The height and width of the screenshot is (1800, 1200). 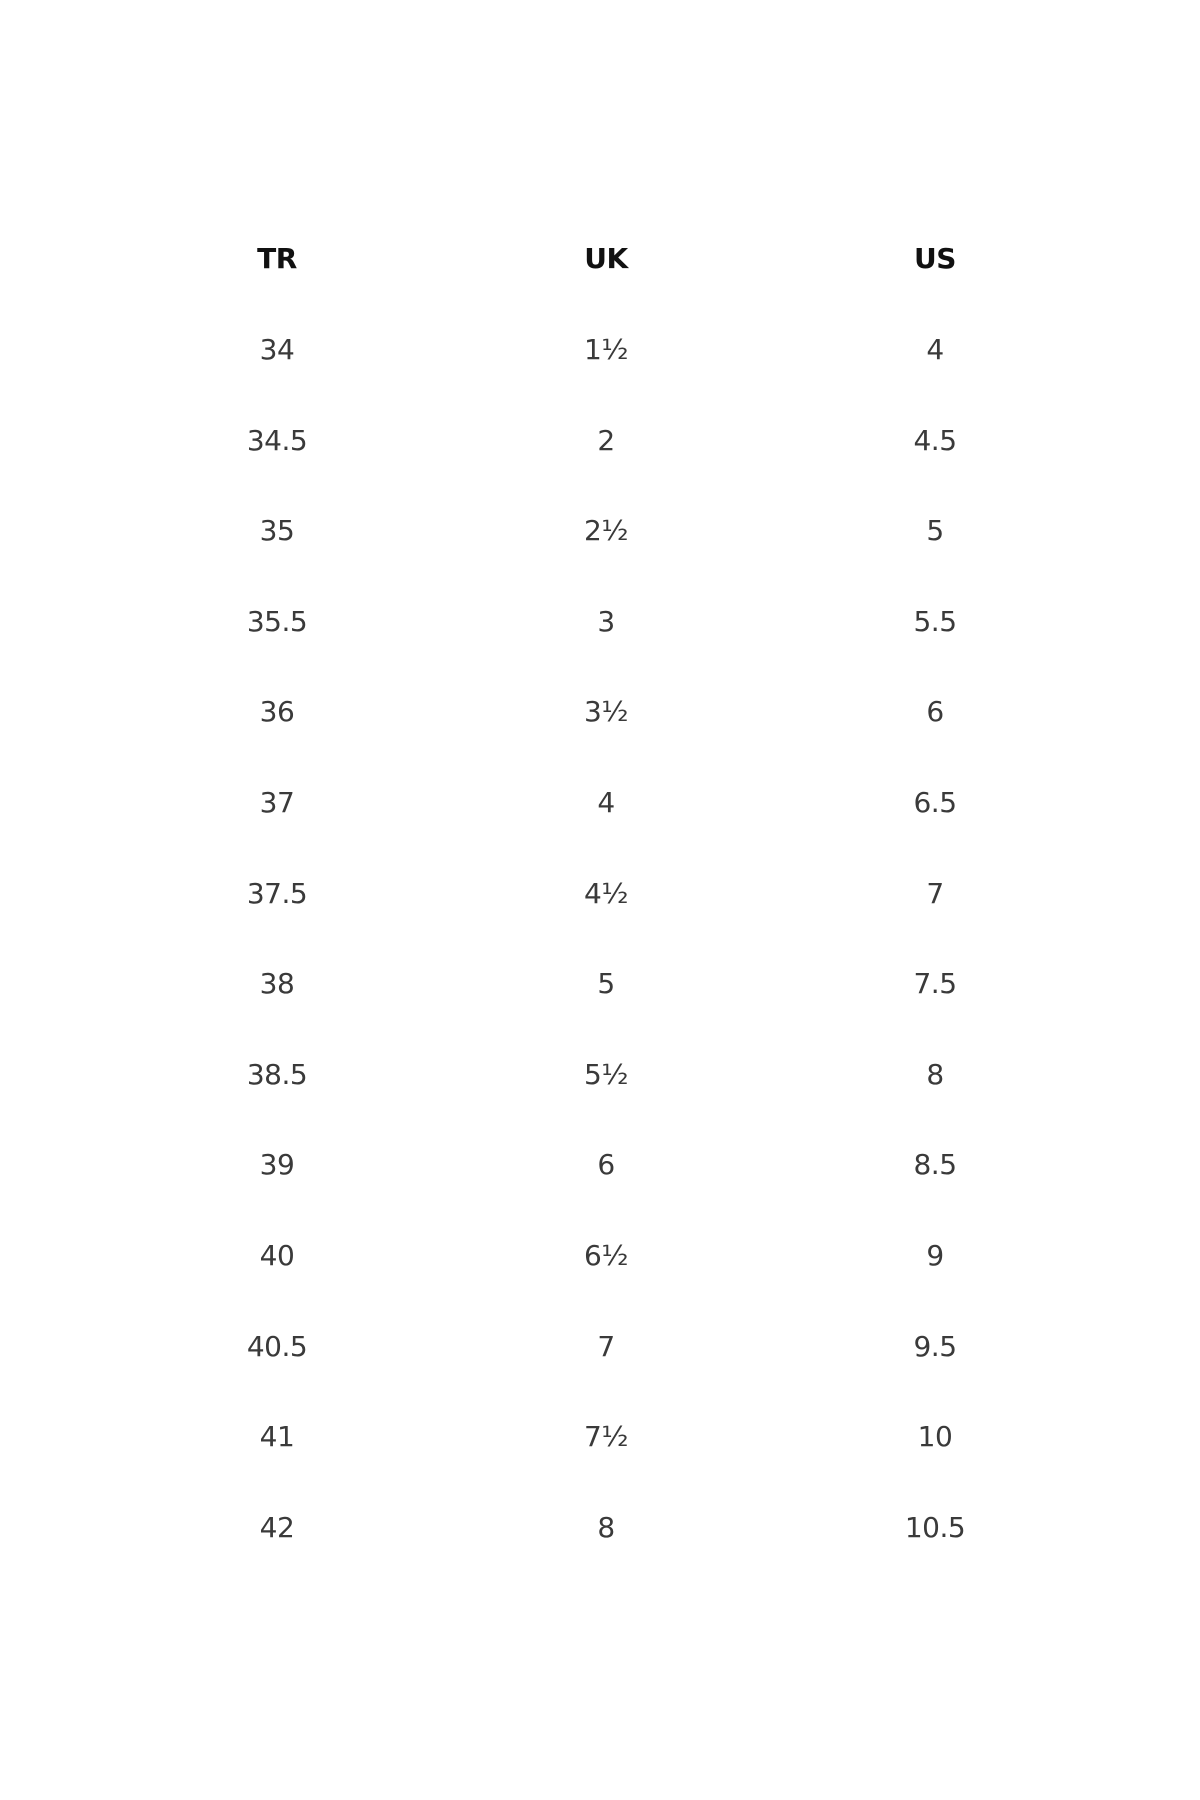 What do you see at coordinates (606, 349) in the screenshot?
I see `cell-uk: 1½` at bounding box center [606, 349].